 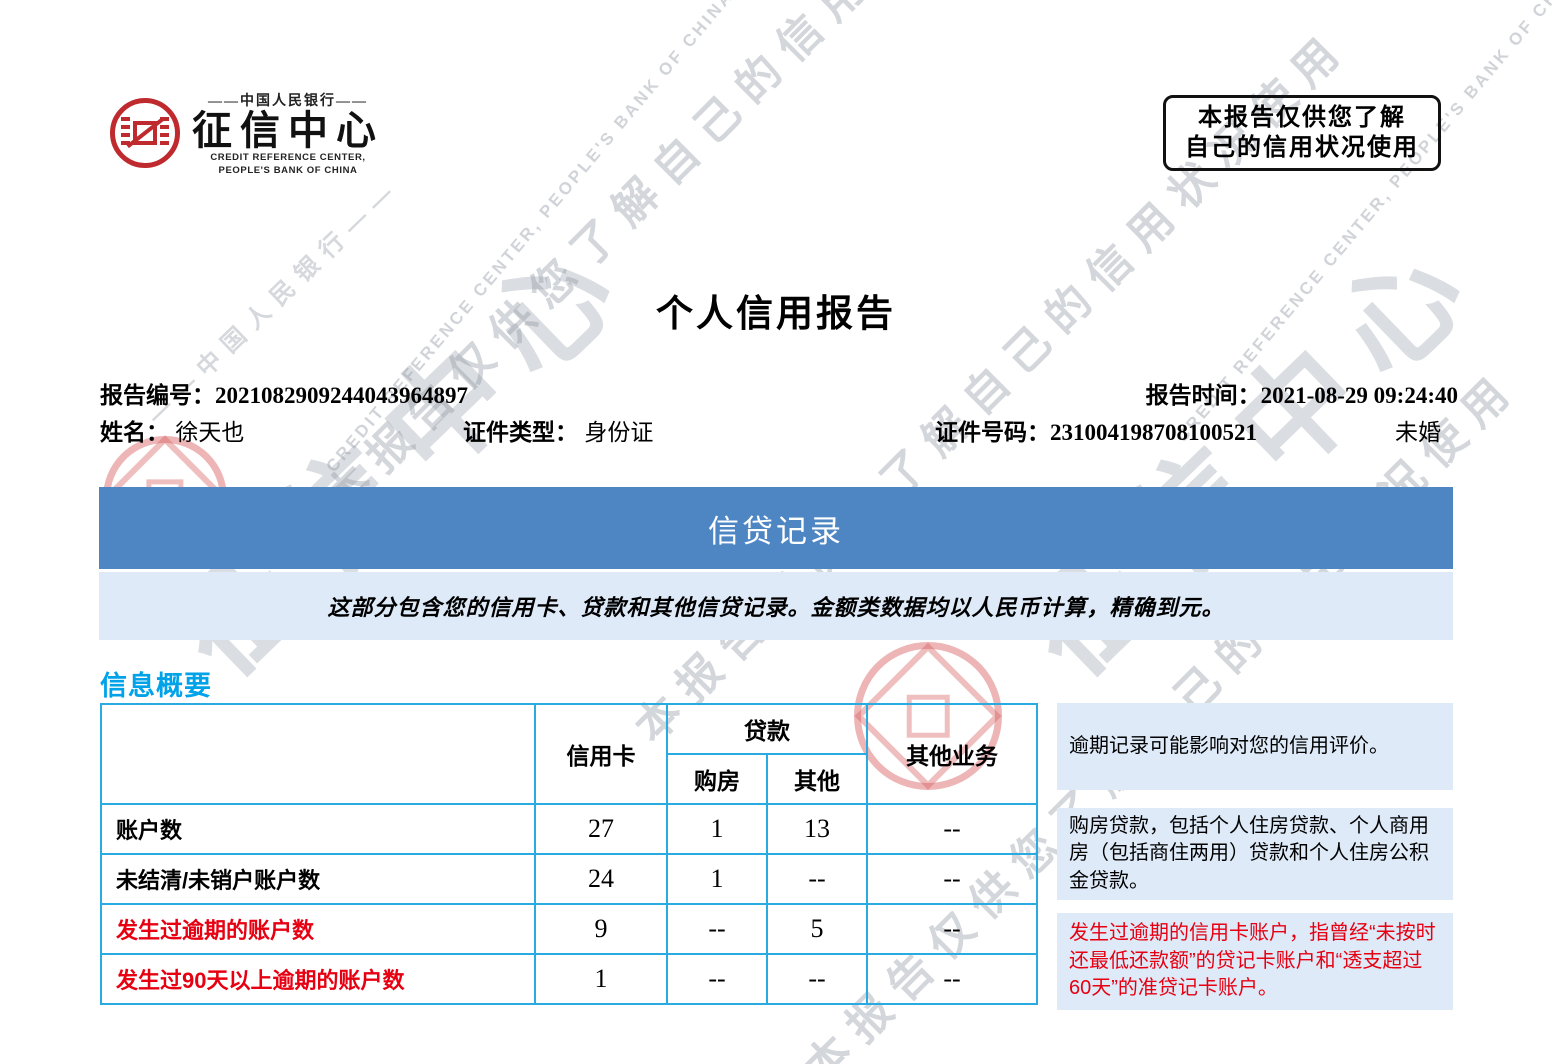 What do you see at coordinates (288, 101) in the screenshot?
I see `logo-bank-line: ——中国人民银行——` at bounding box center [288, 101].